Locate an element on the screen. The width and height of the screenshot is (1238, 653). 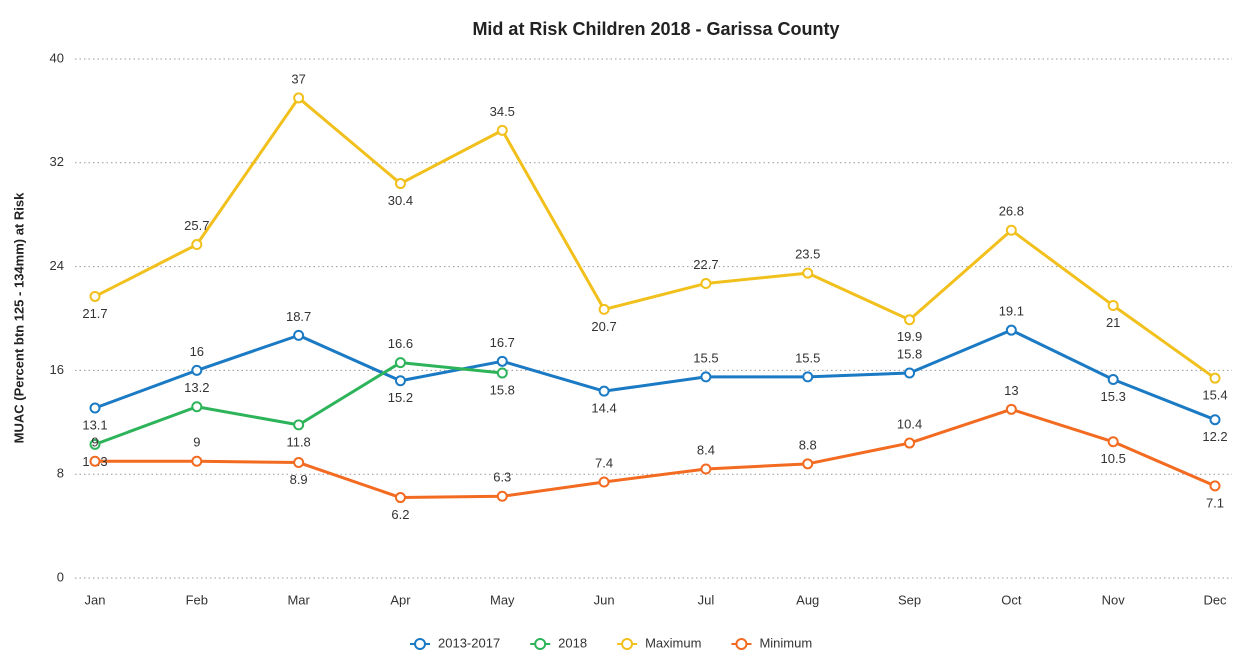
data-label: 7.4 is located at coordinates (604, 462).